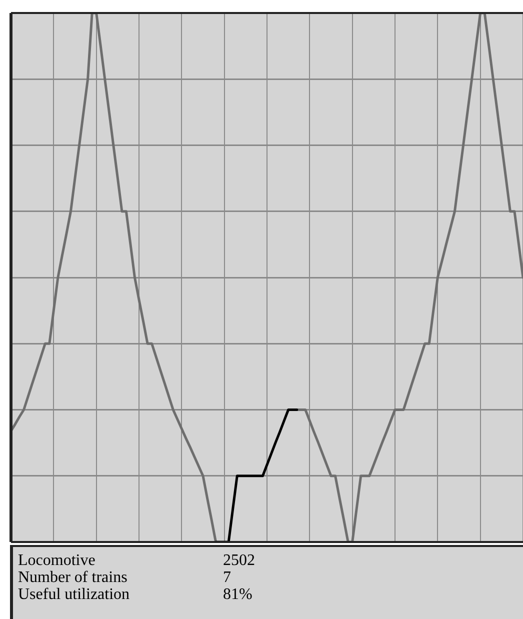  I want to click on text: 7, so click(227, 577).